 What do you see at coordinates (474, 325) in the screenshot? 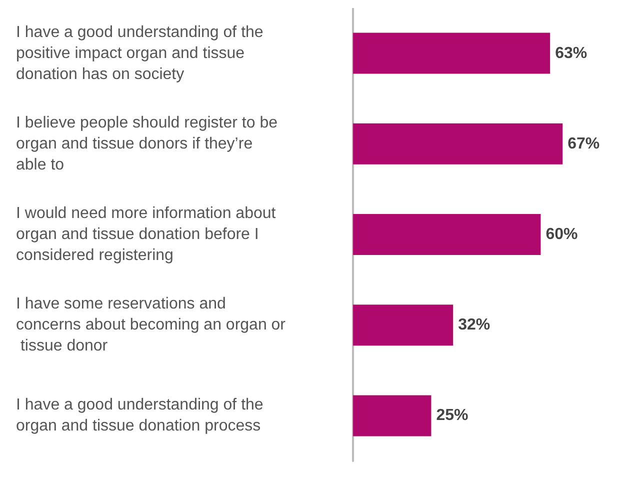
I see `data-label: 32%` at bounding box center [474, 325].